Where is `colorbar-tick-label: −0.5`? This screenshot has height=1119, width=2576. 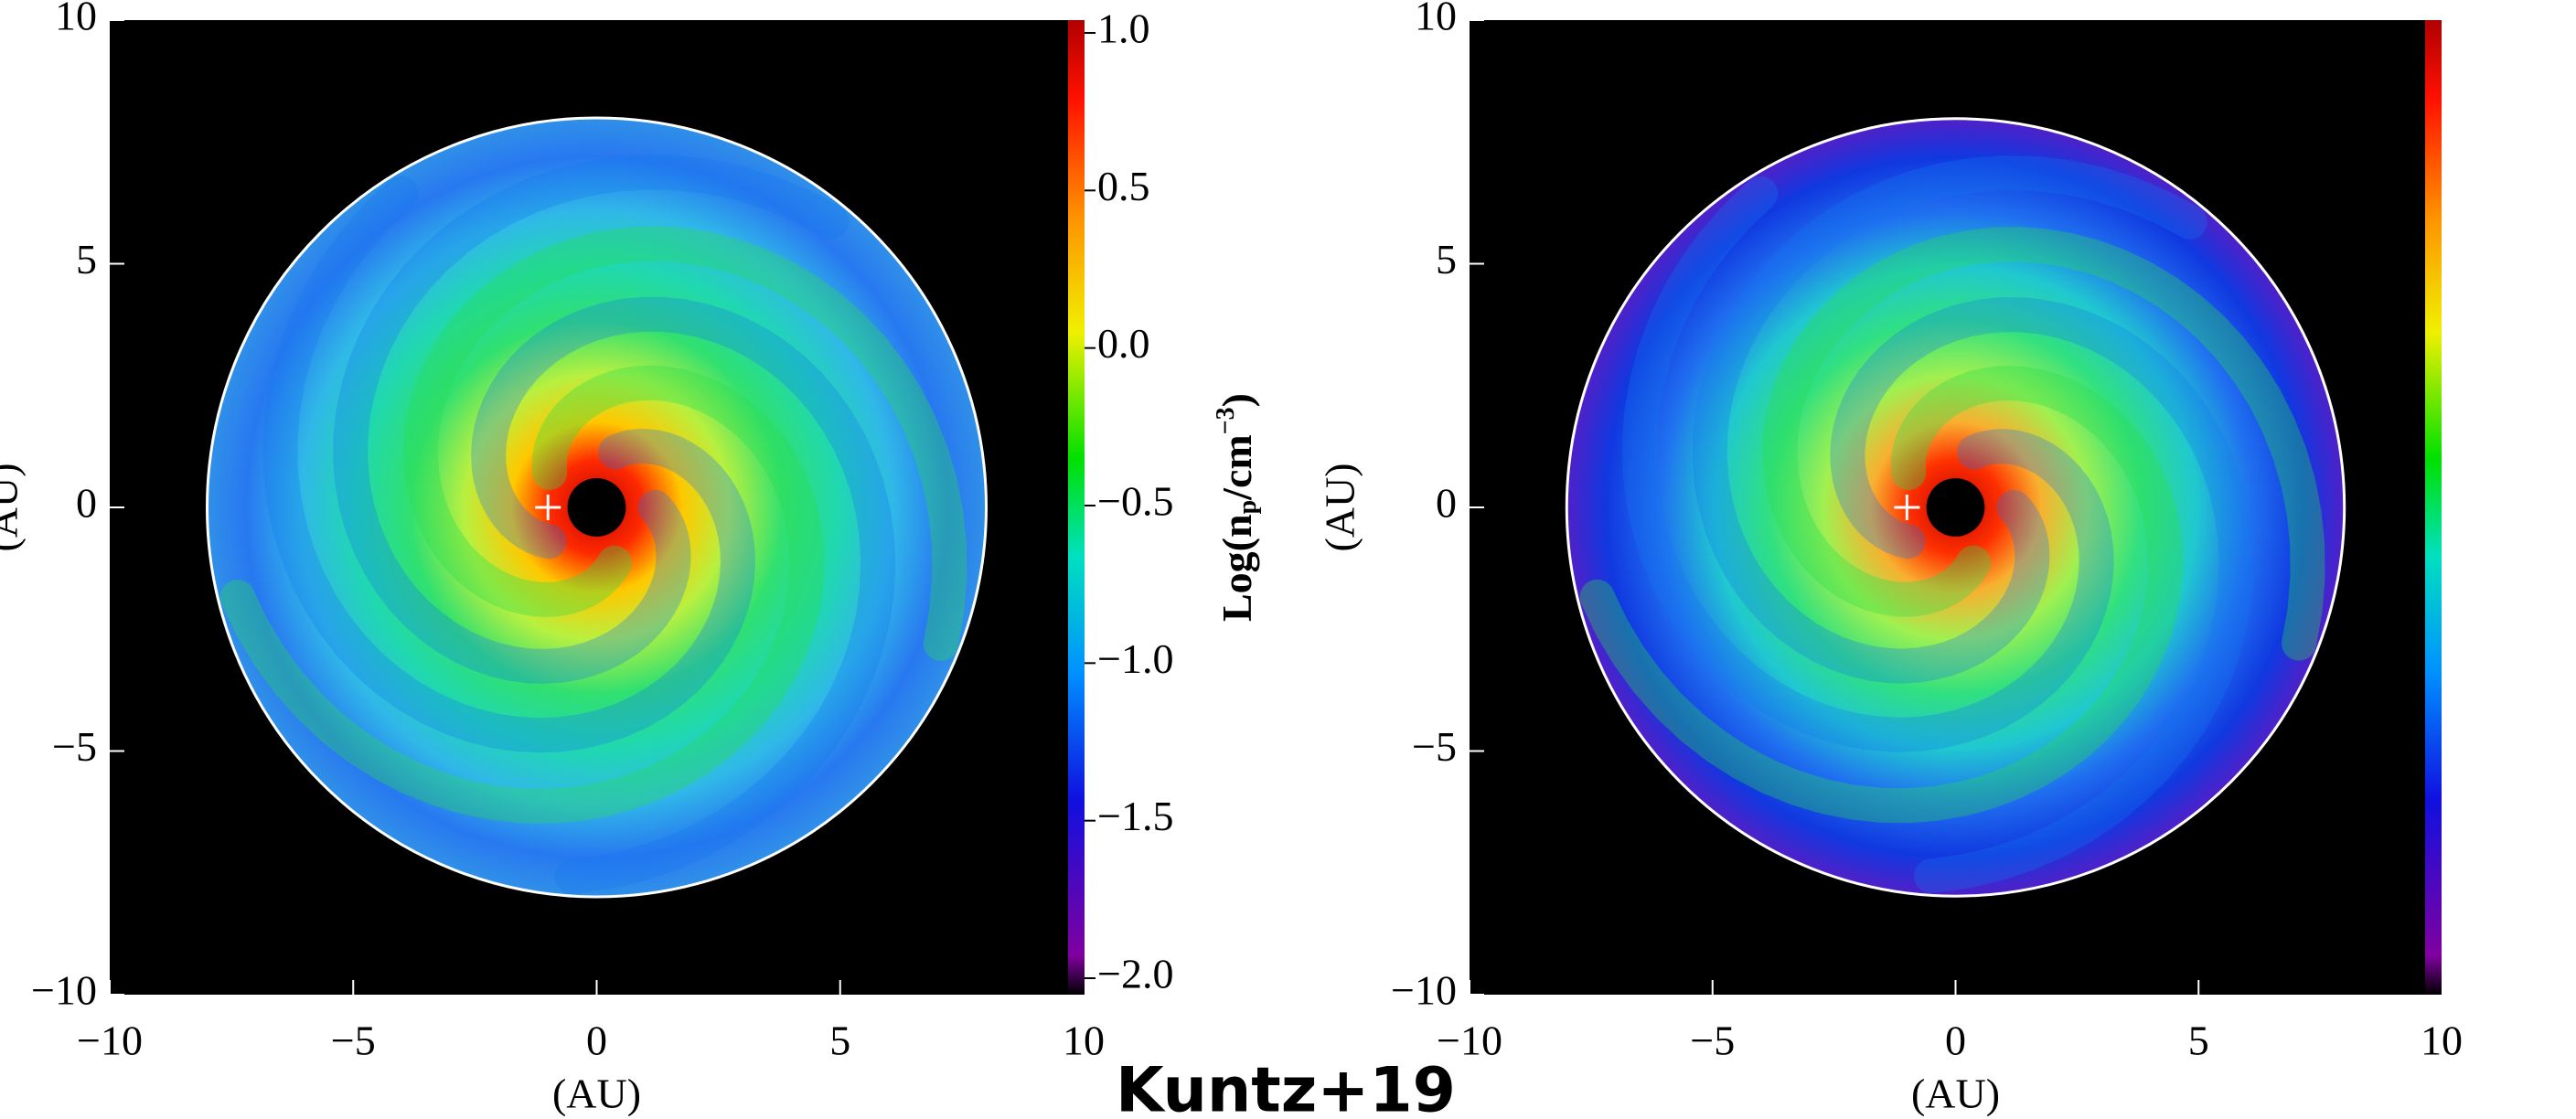 colorbar-tick-label: −0.5 is located at coordinates (1135, 502).